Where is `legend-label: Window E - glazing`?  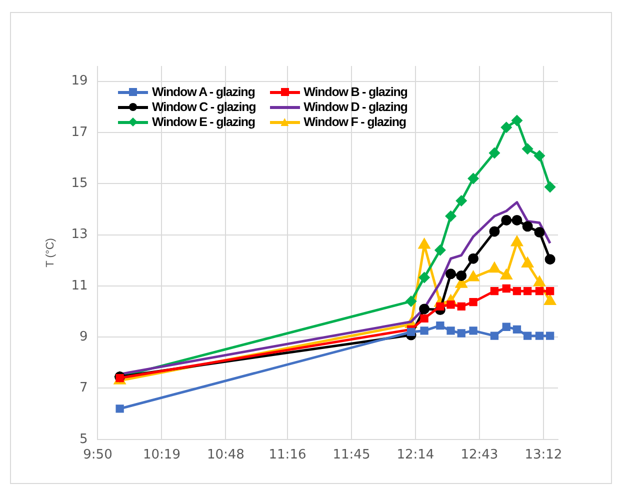
legend-label: Window E - glazing is located at coordinates (203, 122).